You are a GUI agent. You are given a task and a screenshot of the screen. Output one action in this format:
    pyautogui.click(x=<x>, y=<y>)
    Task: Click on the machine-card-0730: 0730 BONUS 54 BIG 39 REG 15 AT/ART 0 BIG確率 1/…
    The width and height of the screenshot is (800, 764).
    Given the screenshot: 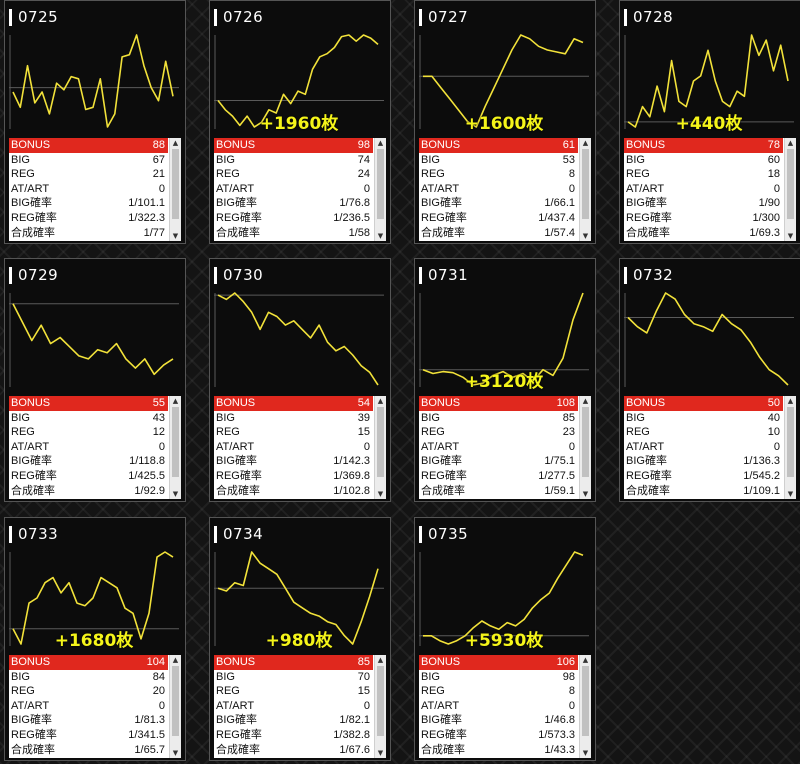 What is the action you would take?
    pyautogui.click(x=300, y=380)
    